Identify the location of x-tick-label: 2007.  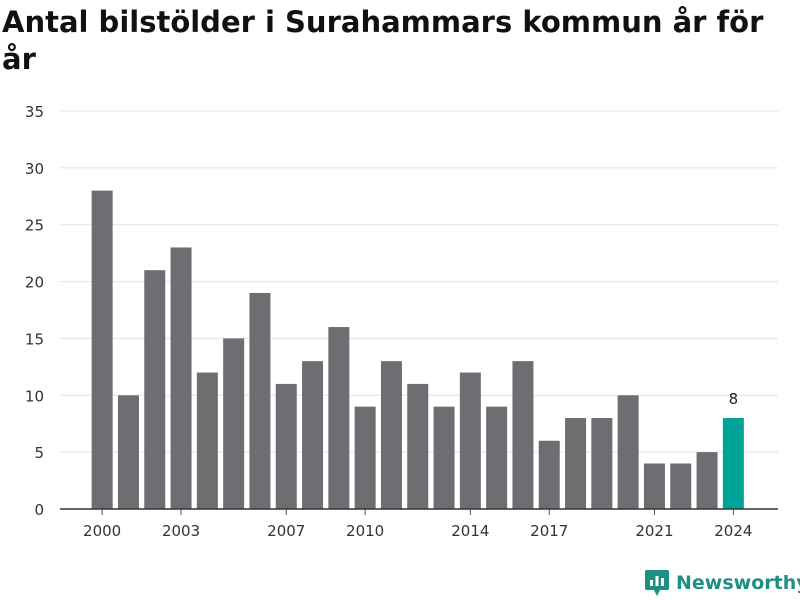
(286, 531).